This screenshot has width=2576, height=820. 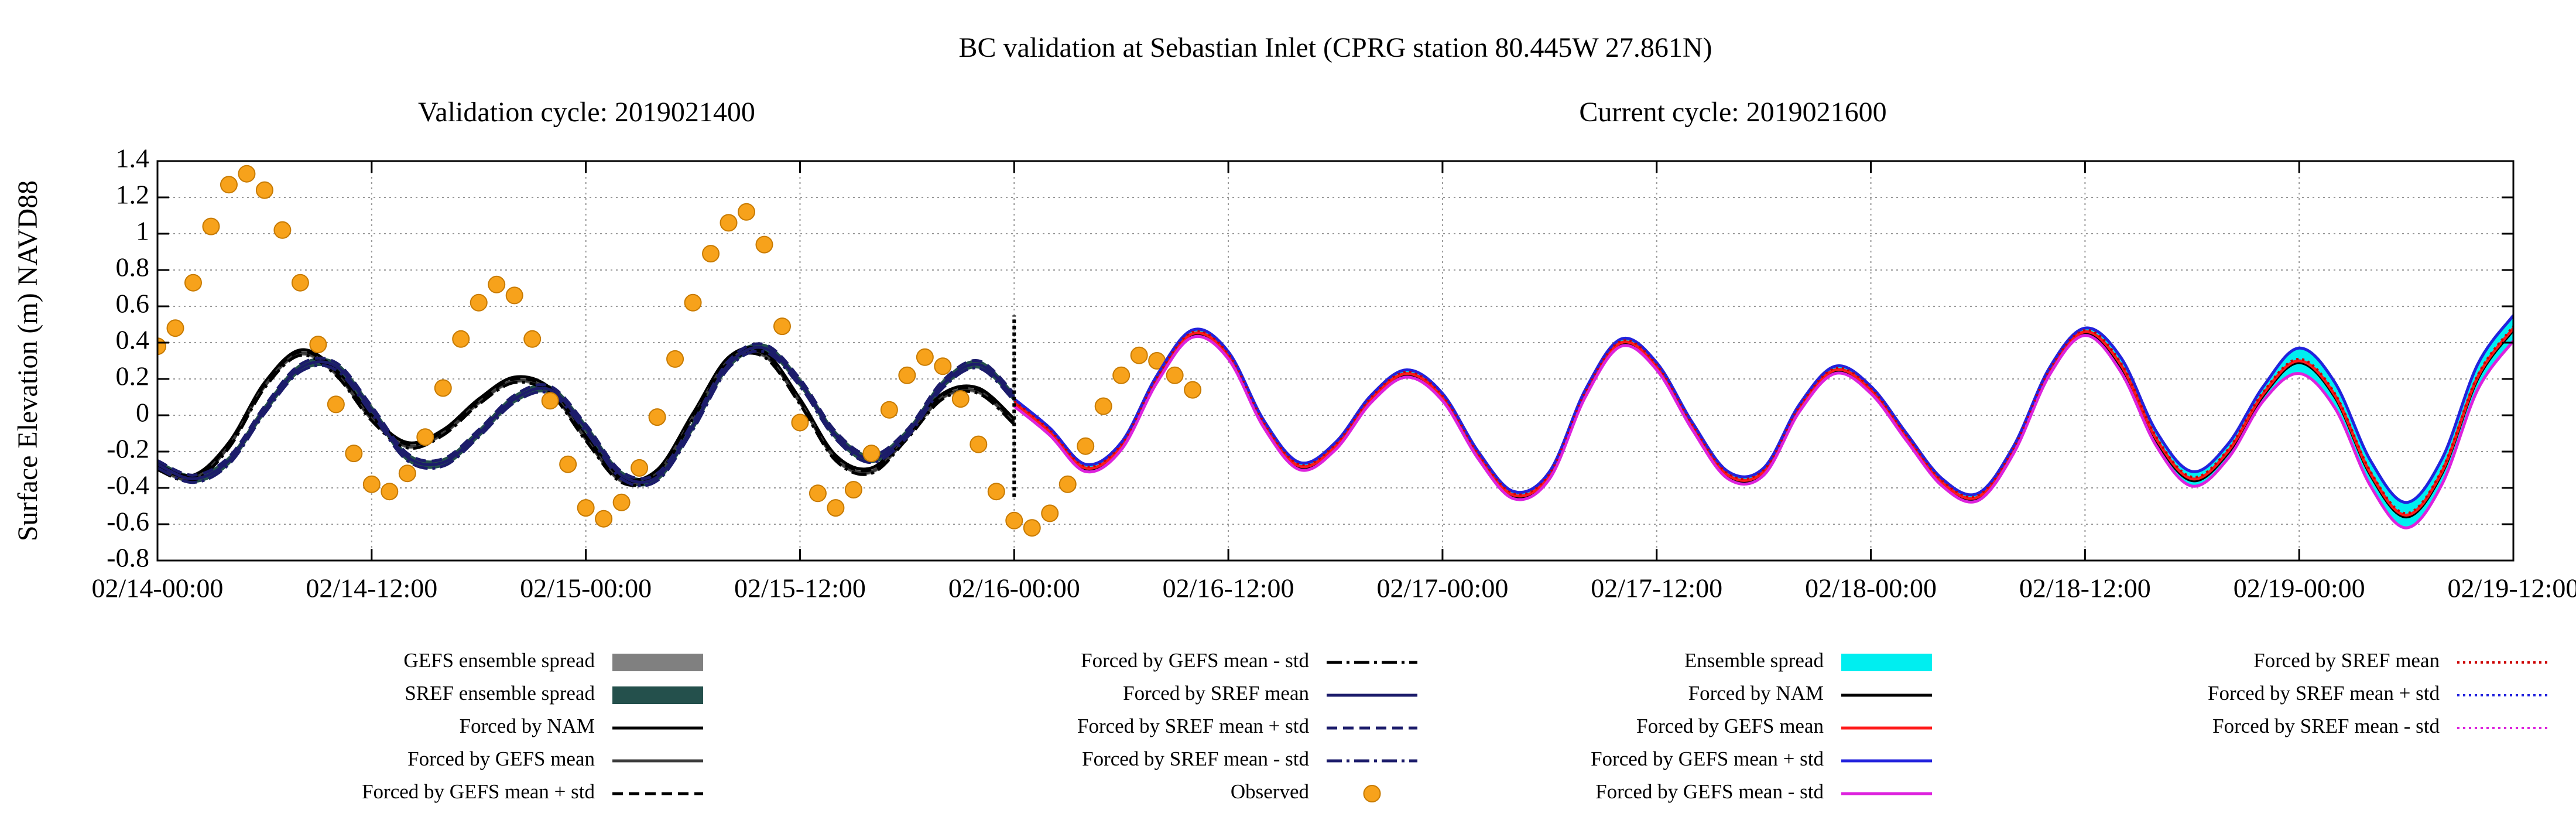 What do you see at coordinates (586, 112) in the screenshot?
I see `subtitle: Validation cycle: 2019021400` at bounding box center [586, 112].